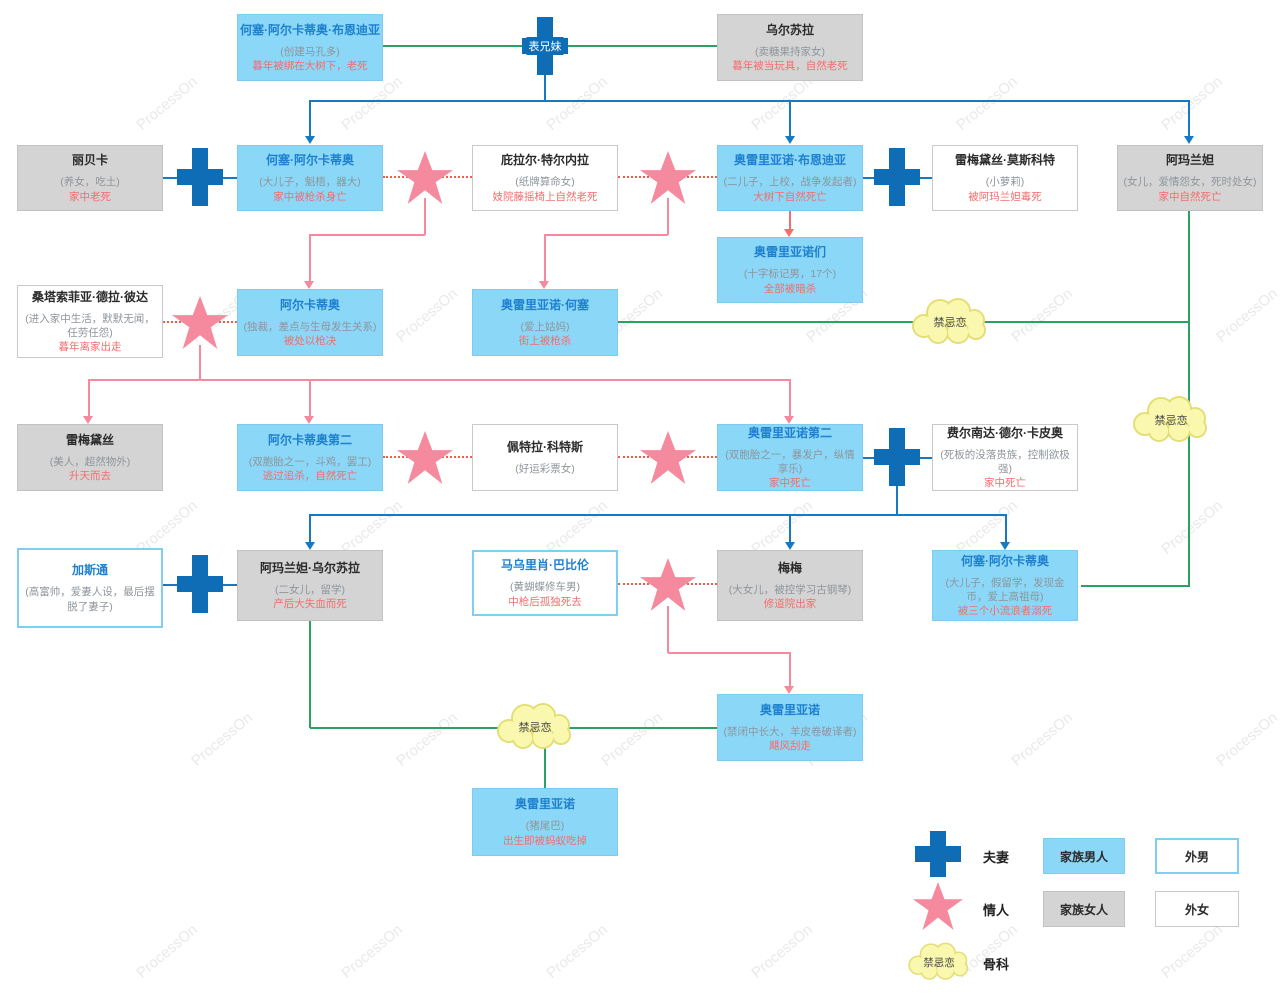 Image resolution: width=1280 pixels, height=997 pixels. What do you see at coordinates (789, 432) in the screenshot?
I see `node-title: 奥雷里亚诺第二` at bounding box center [789, 432].